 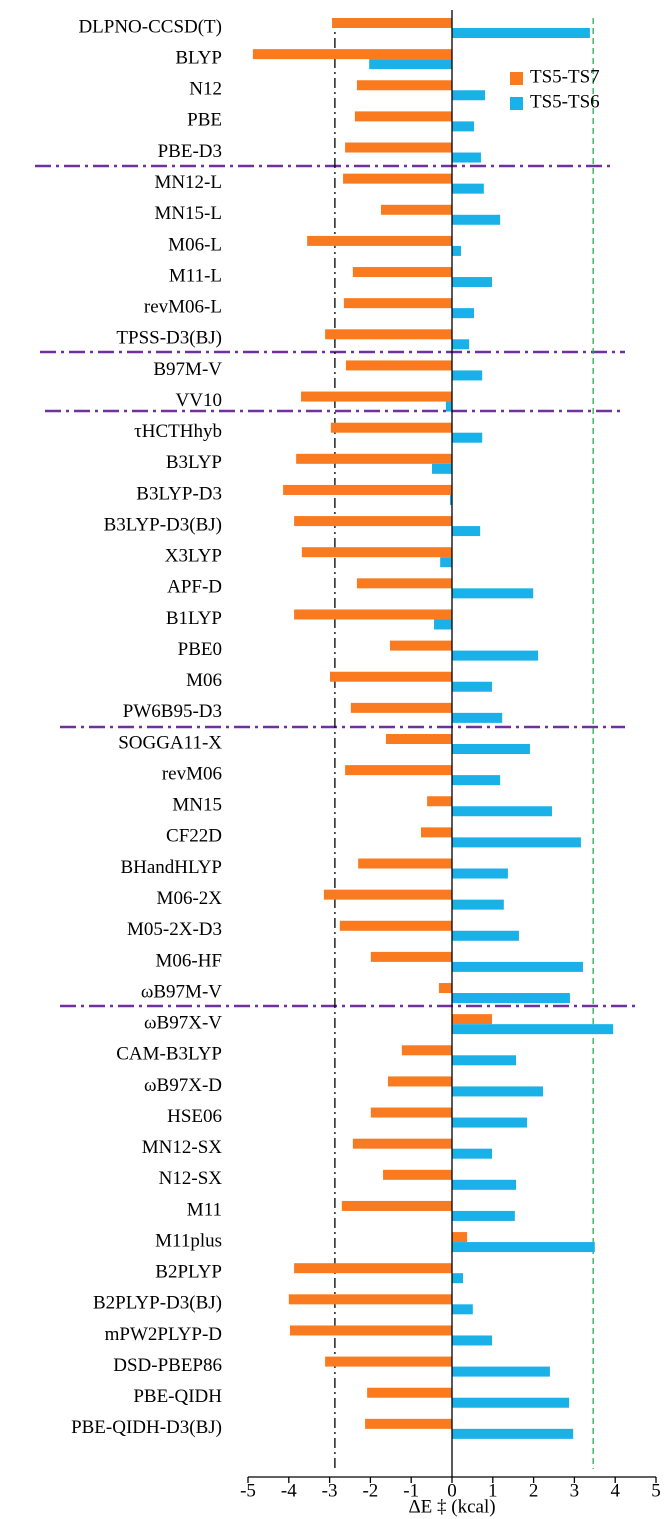 What do you see at coordinates (174, 929) in the screenshot?
I see `y-tick-label: M05-2X-D3` at bounding box center [174, 929].